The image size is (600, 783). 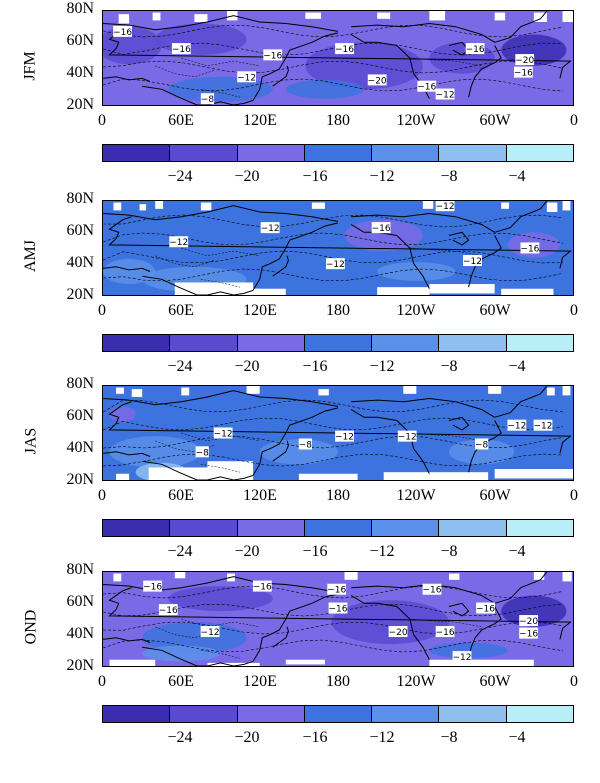 What do you see at coordinates (30, 256) in the screenshot?
I see `season-label: AMJ` at bounding box center [30, 256].